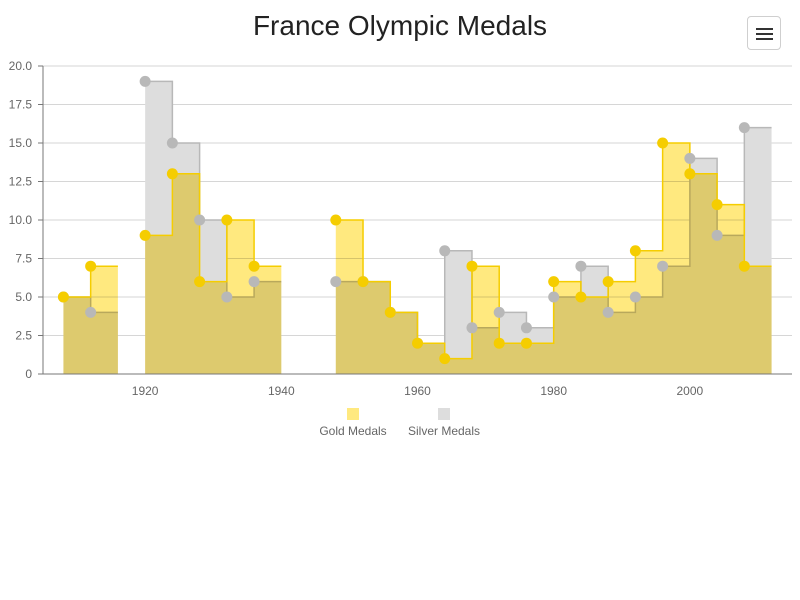  I want to click on y-tick-label: 15.0, so click(21, 143).